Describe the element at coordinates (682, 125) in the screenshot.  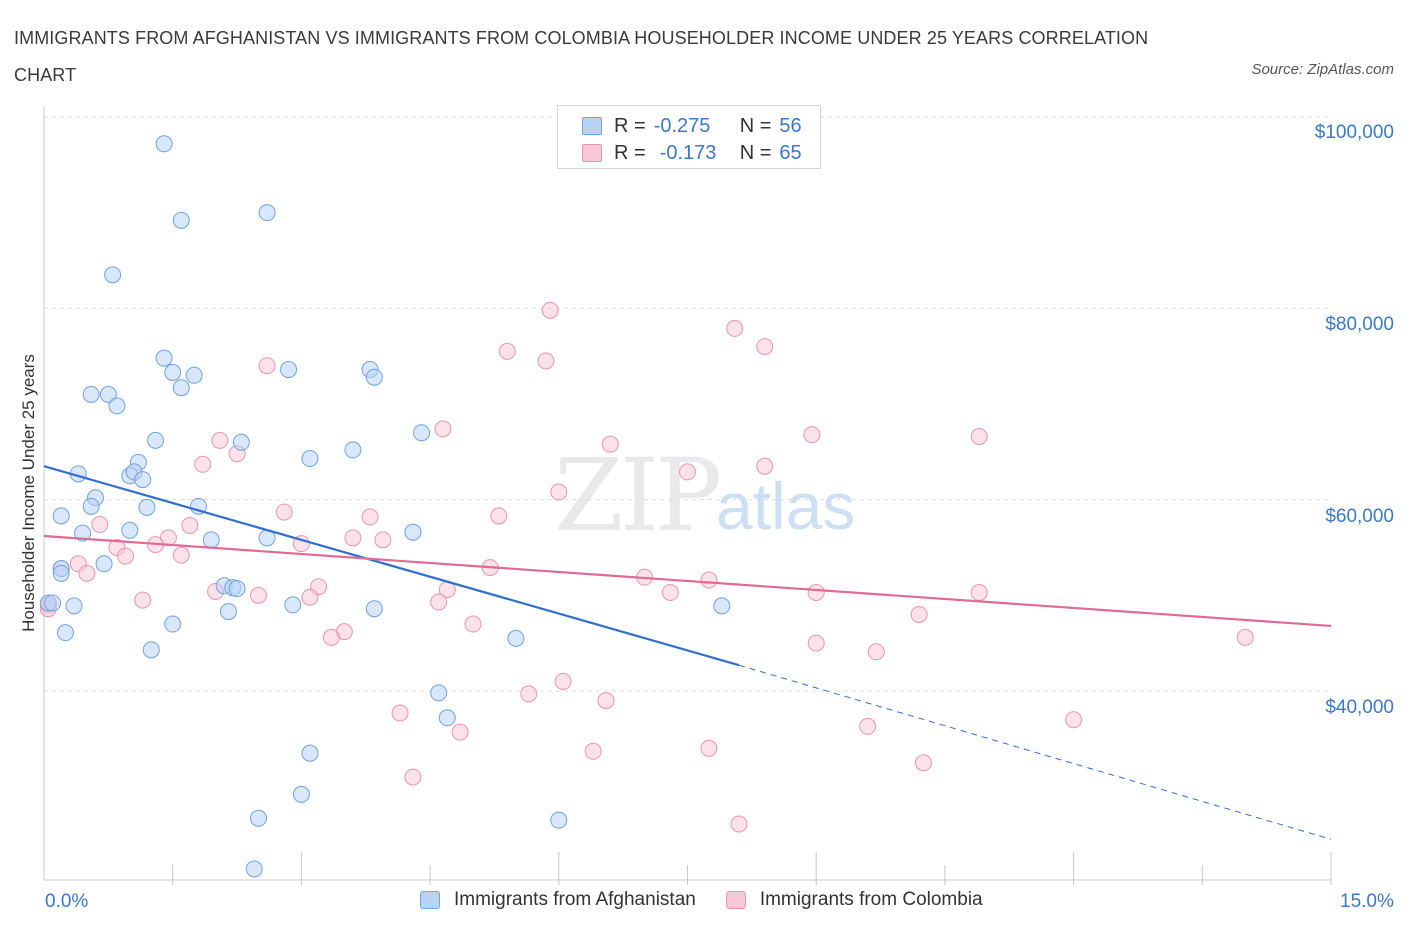
I see `r-value: -0.275` at that location.